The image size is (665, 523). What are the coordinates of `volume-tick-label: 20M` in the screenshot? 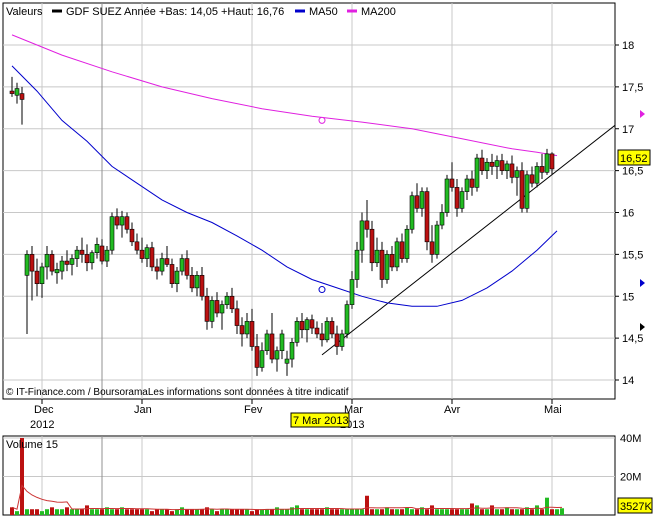 It's located at (630, 478).